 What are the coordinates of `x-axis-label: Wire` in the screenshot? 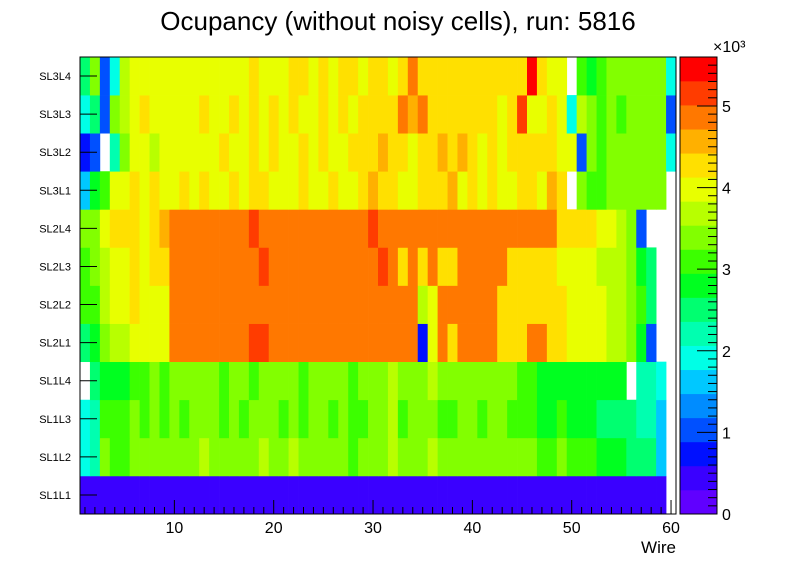 It's located at (658, 547).